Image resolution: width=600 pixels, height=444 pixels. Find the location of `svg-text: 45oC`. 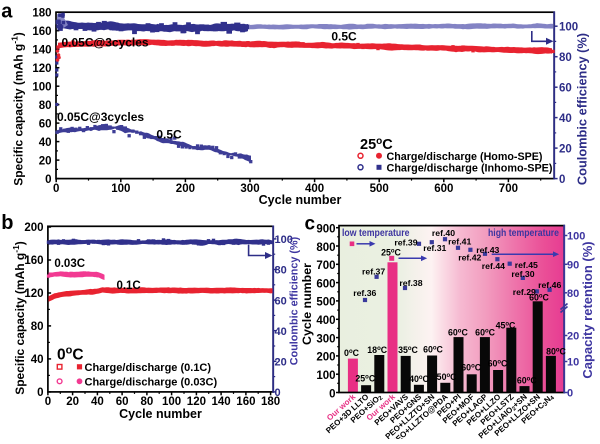

svg-text: 45oC is located at coordinates (506, 325).